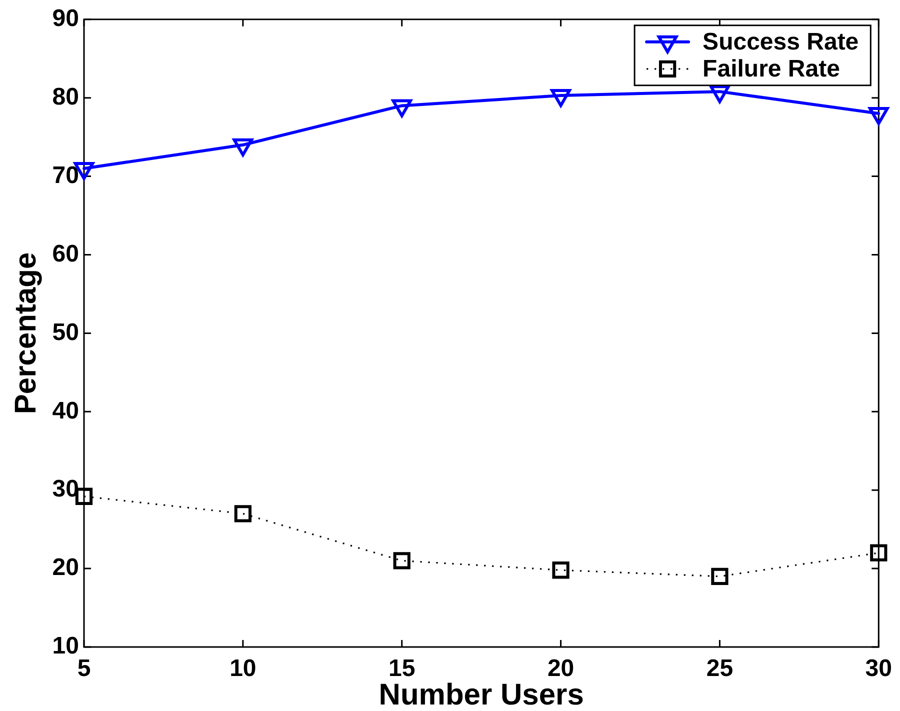 This screenshot has height=711, width=900. I want to click on y-tick-label: 60, so click(65, 254).